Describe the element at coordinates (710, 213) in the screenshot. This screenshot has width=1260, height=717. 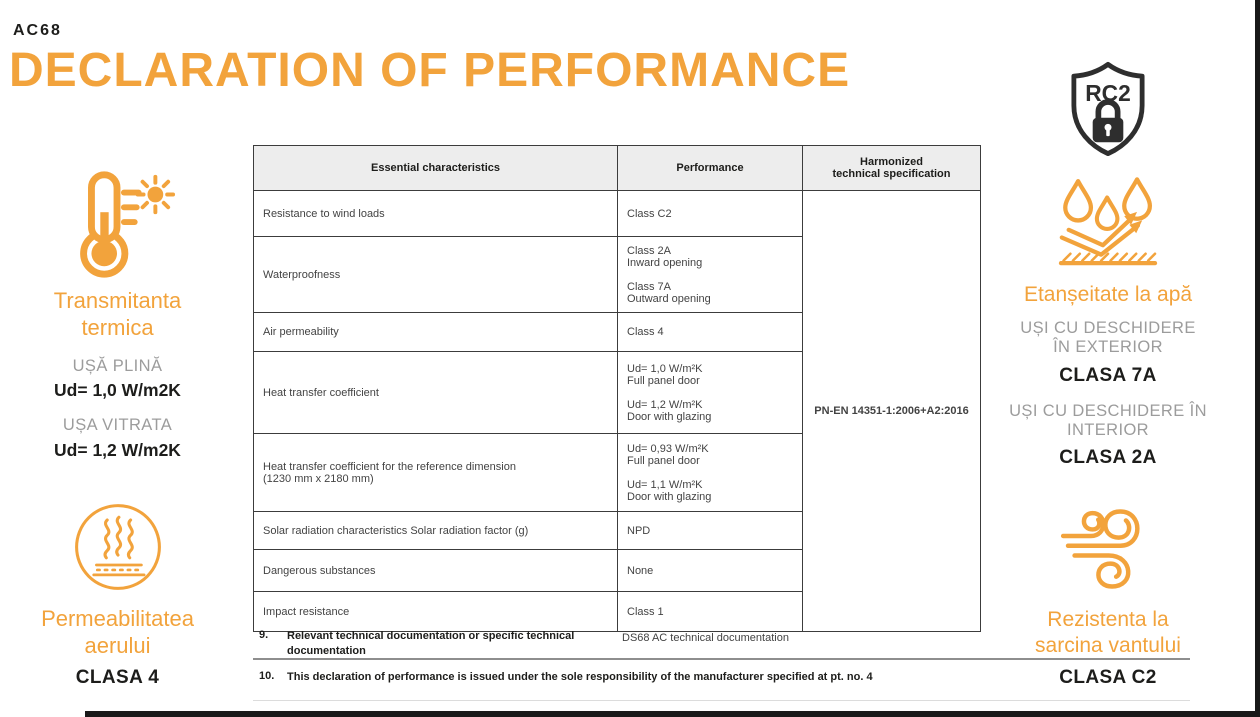
I see `performance-cell: Class C2` at that location.